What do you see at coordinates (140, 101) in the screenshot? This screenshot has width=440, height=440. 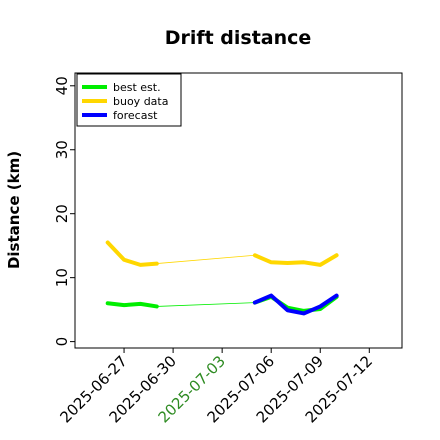 I see `legend-label: buoy data` at bounding box center [140, 101].